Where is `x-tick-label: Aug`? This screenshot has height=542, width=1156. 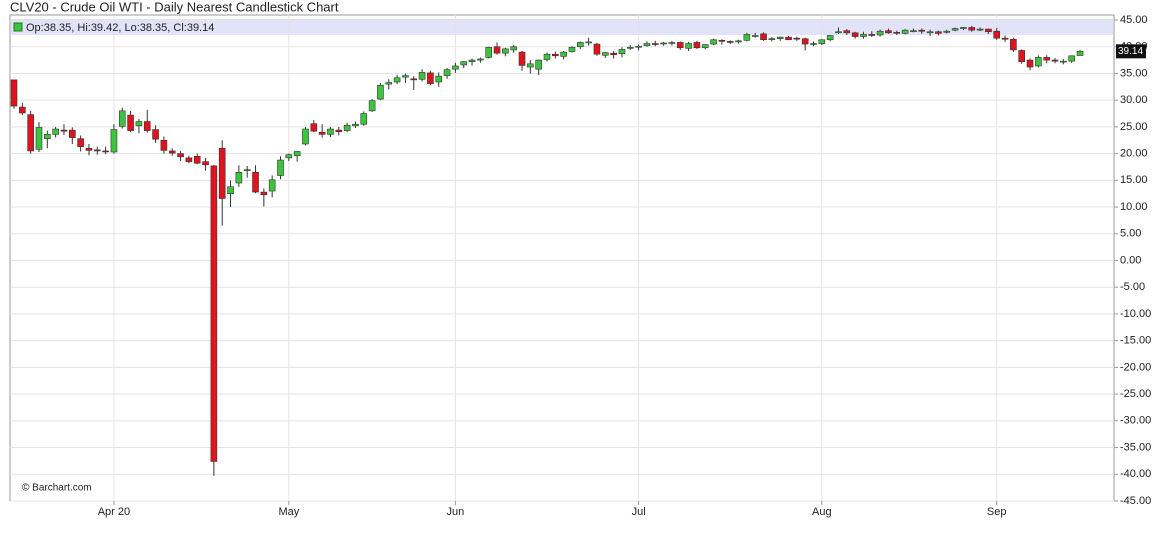
x-tick-label: Aug is located at coordinates (822, 512).